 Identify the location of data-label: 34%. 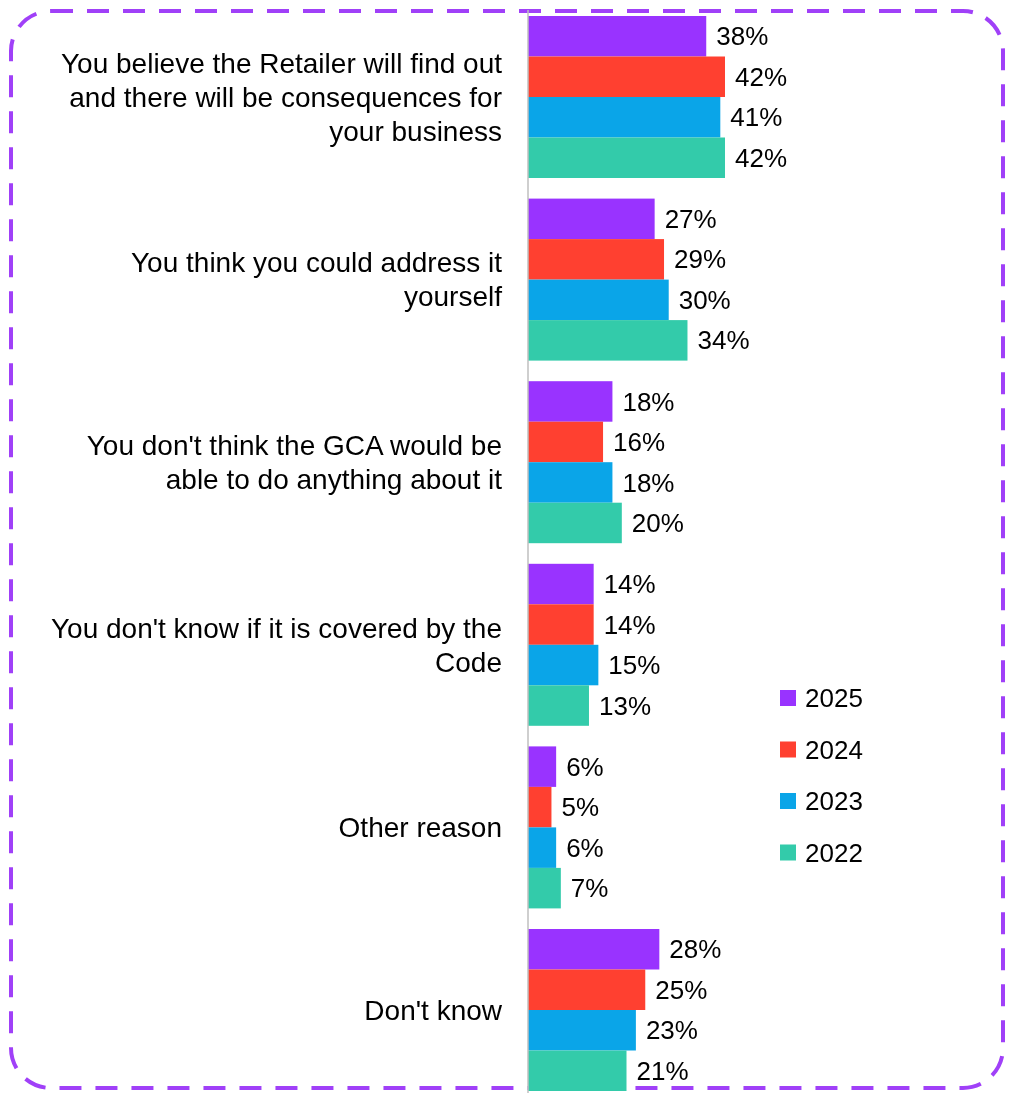
(723, 340).